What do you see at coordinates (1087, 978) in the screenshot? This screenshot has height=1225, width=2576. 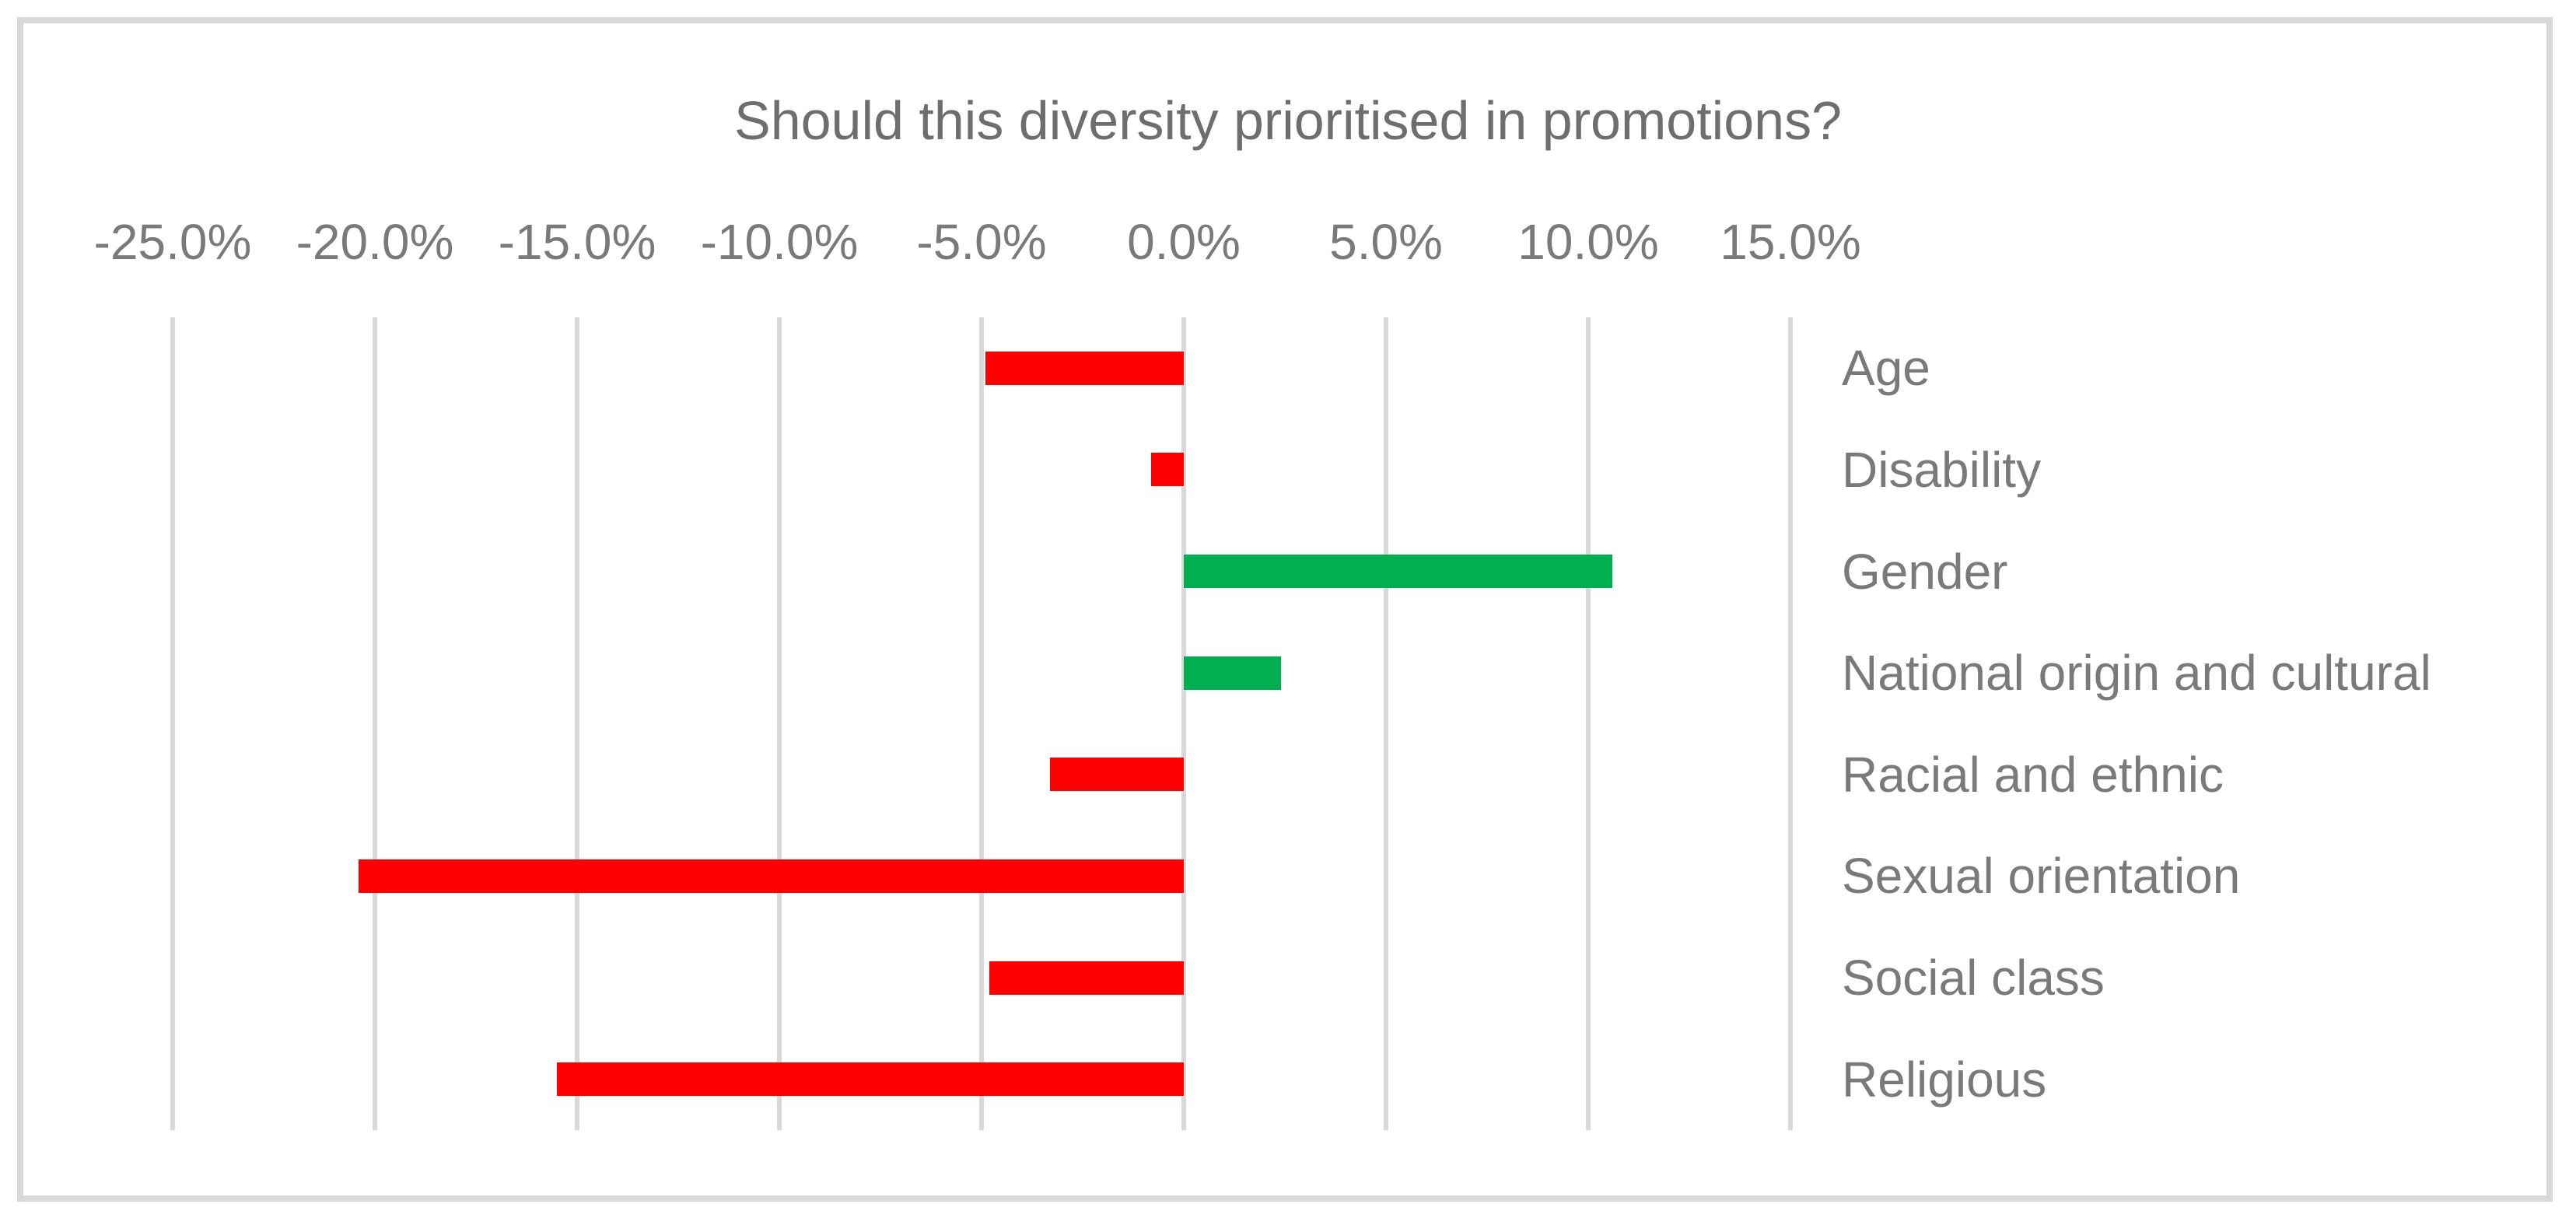 I see `bar-social-class` at bounding box center [1087, 978].